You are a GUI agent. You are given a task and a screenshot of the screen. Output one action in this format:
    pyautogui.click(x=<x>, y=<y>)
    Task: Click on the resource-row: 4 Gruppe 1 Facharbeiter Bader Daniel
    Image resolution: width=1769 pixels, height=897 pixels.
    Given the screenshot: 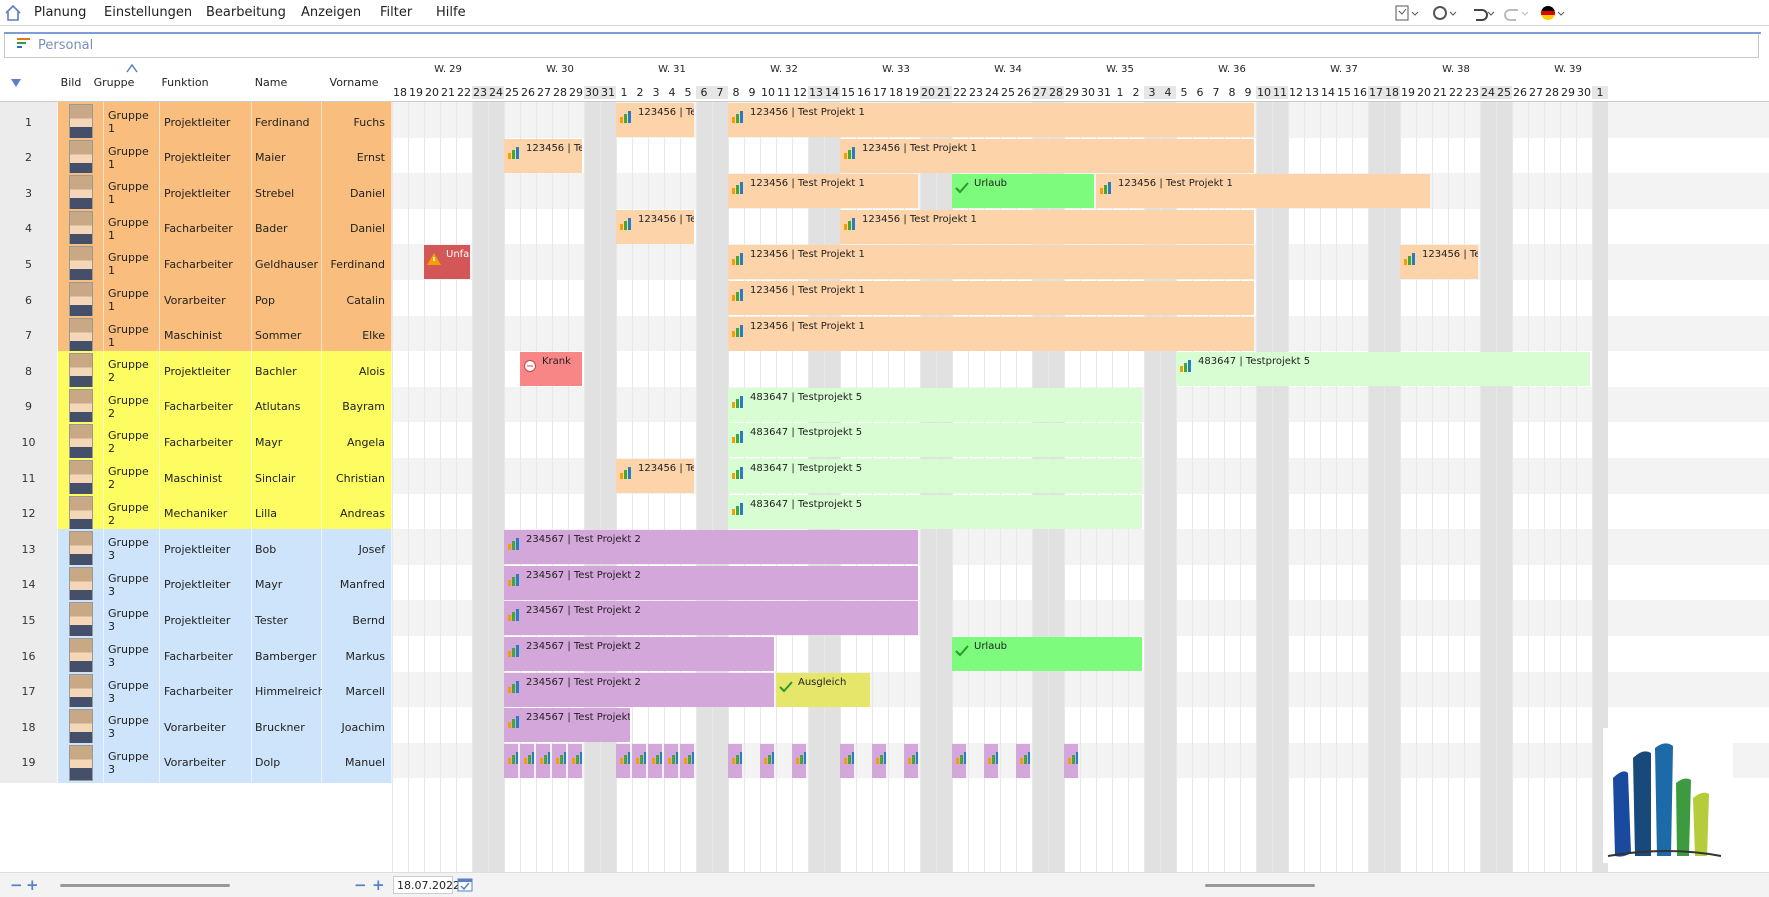 What is the action you would take?
    pyautogui.click(x=196, y=228)
    